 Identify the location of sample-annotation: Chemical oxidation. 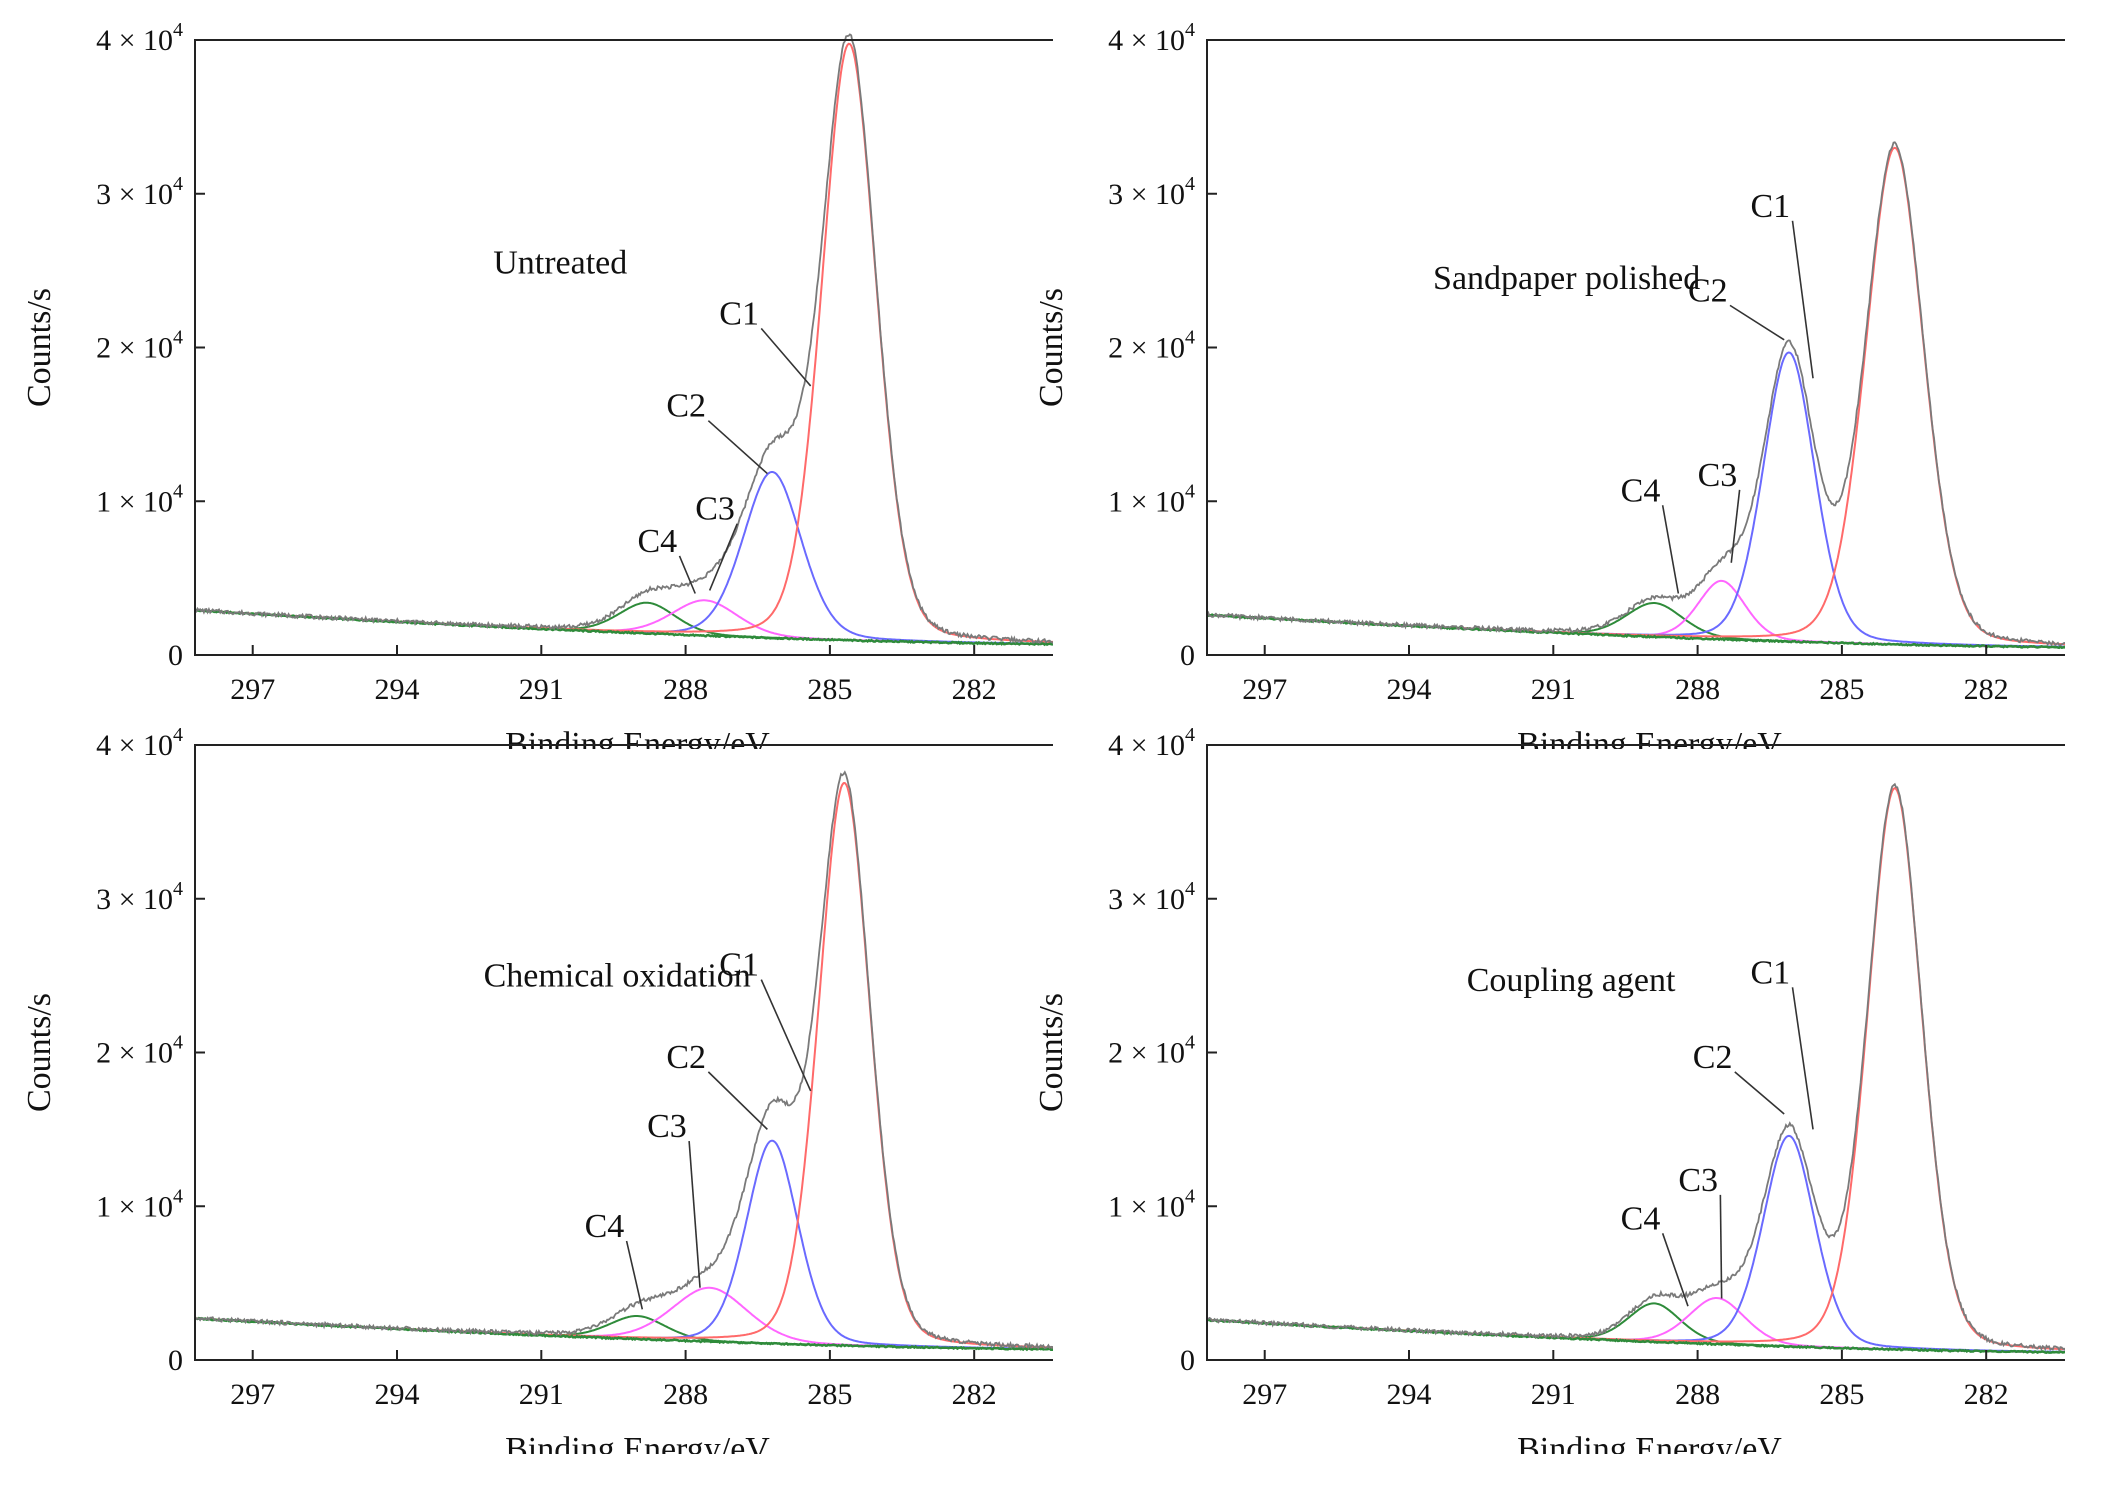
(617, 975).